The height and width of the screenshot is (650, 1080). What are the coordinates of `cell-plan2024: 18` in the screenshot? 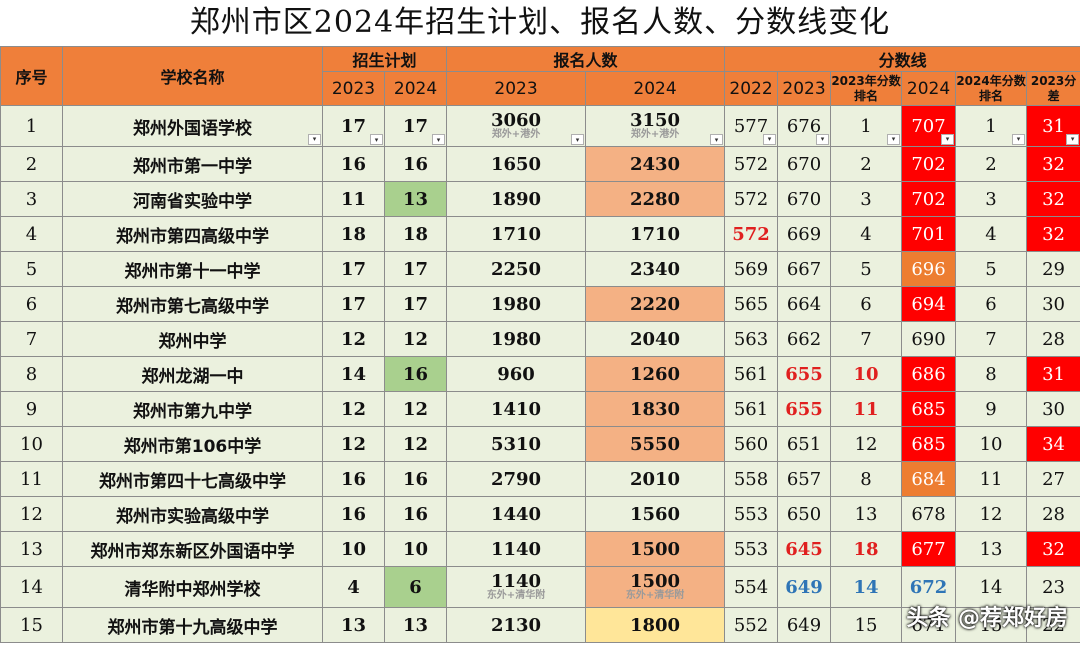 It's located at (415, 234).